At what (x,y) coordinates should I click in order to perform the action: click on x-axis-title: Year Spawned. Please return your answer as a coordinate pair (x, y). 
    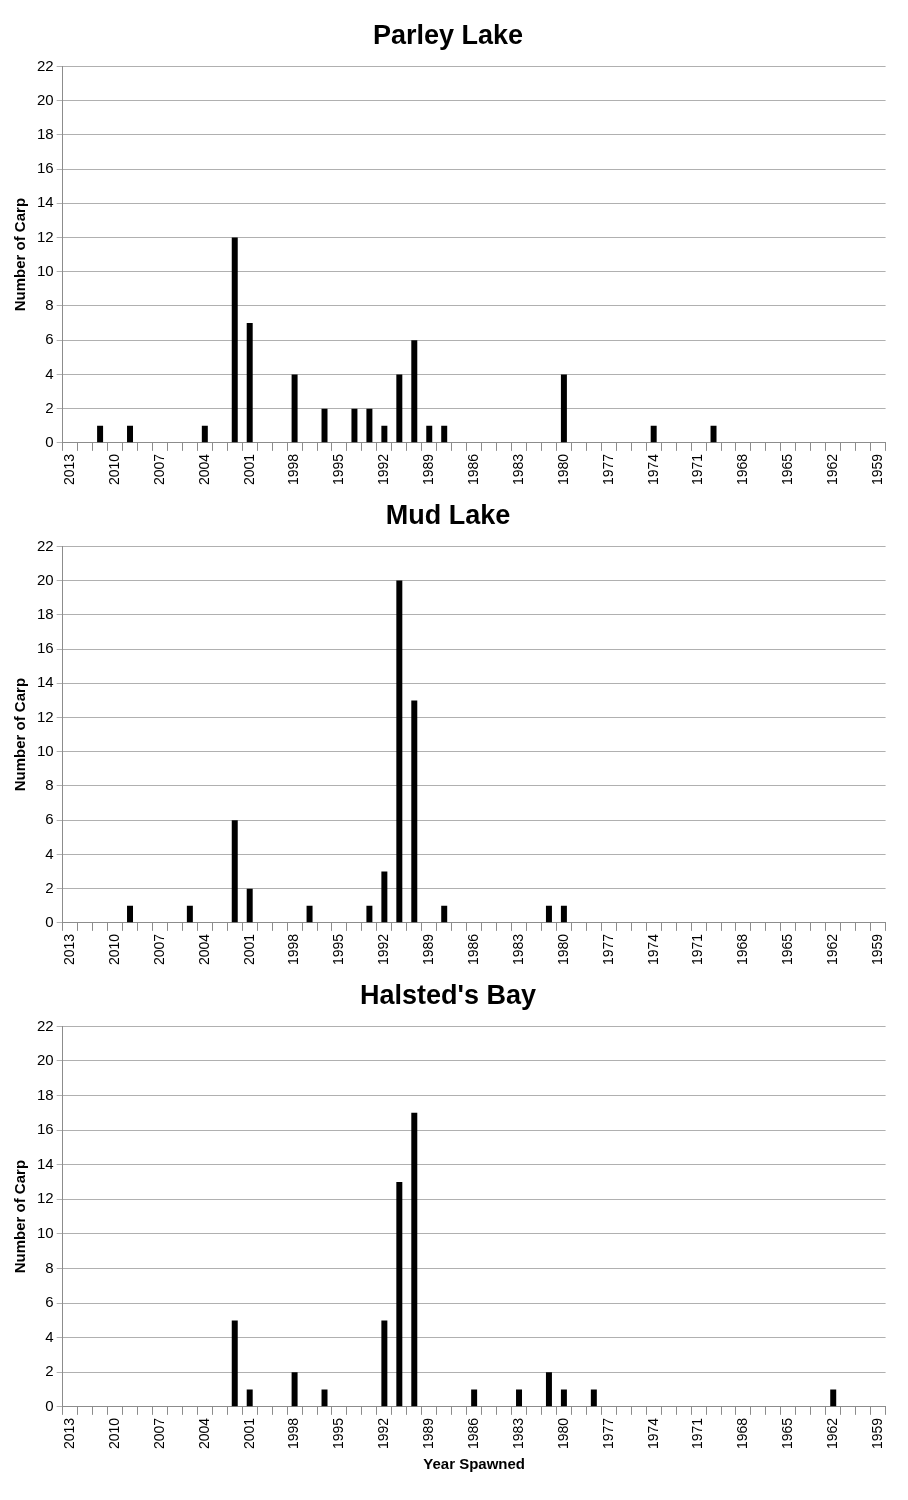
    Looking at the image, I should click on (474, 1464).